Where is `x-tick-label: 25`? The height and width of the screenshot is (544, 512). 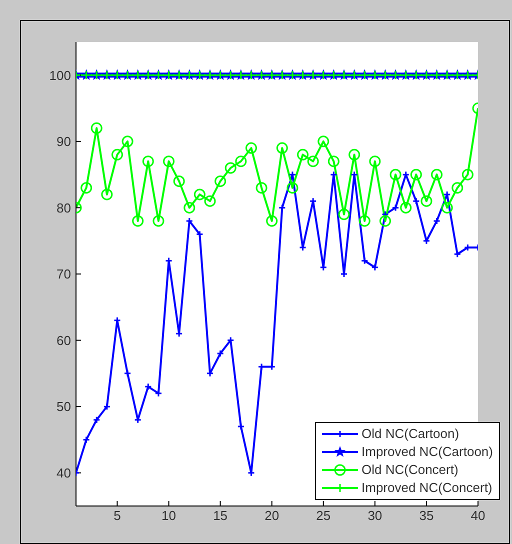
x-tick-label: 25 is located at coordinates (323, 516).